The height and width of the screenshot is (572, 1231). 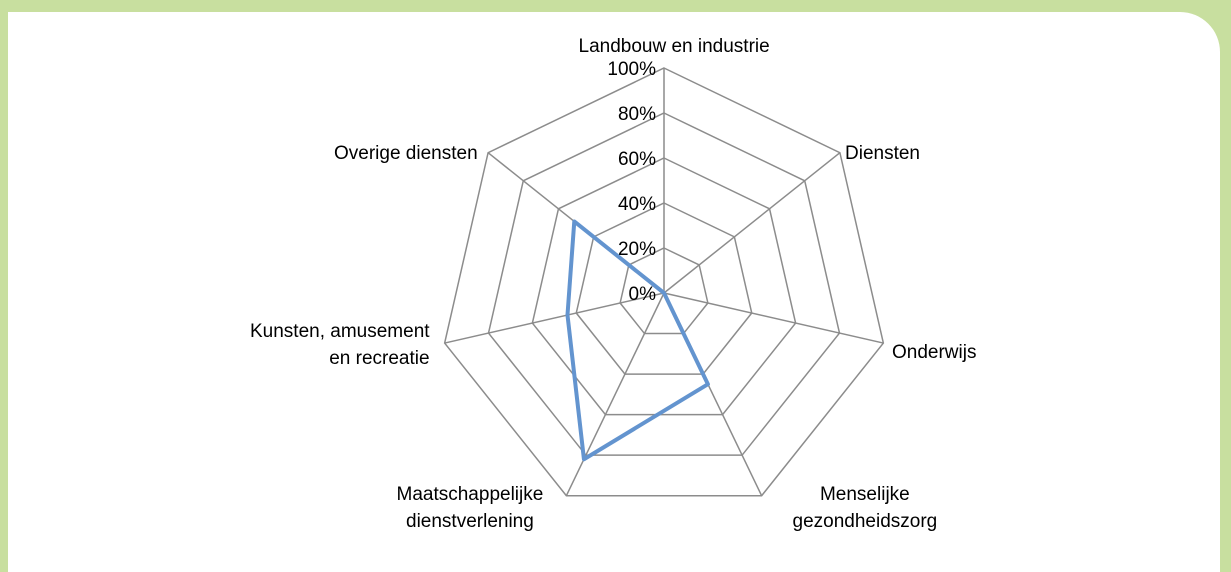 What do you see at coordinates (643, 294) in the screenshot?
I see `tick-label: 0%` at bounding box center [643, 294].